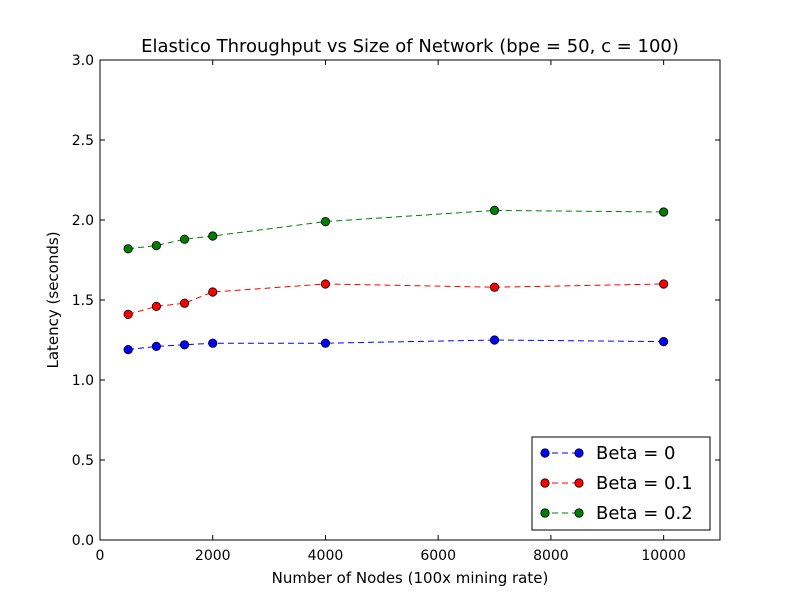  What do you see at coordinates (83, 141) in the screenshot?
I see `y-tick-label: 2.5` at bounding box center [83, 141].